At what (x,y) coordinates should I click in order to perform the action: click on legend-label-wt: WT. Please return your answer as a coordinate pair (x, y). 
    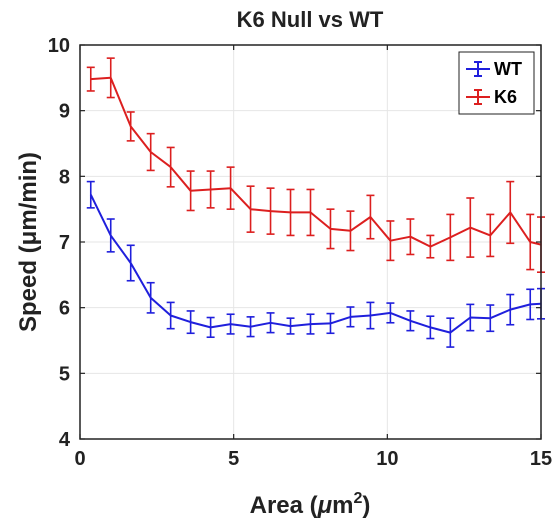
    Looking at the image, I should click on (508, 69).